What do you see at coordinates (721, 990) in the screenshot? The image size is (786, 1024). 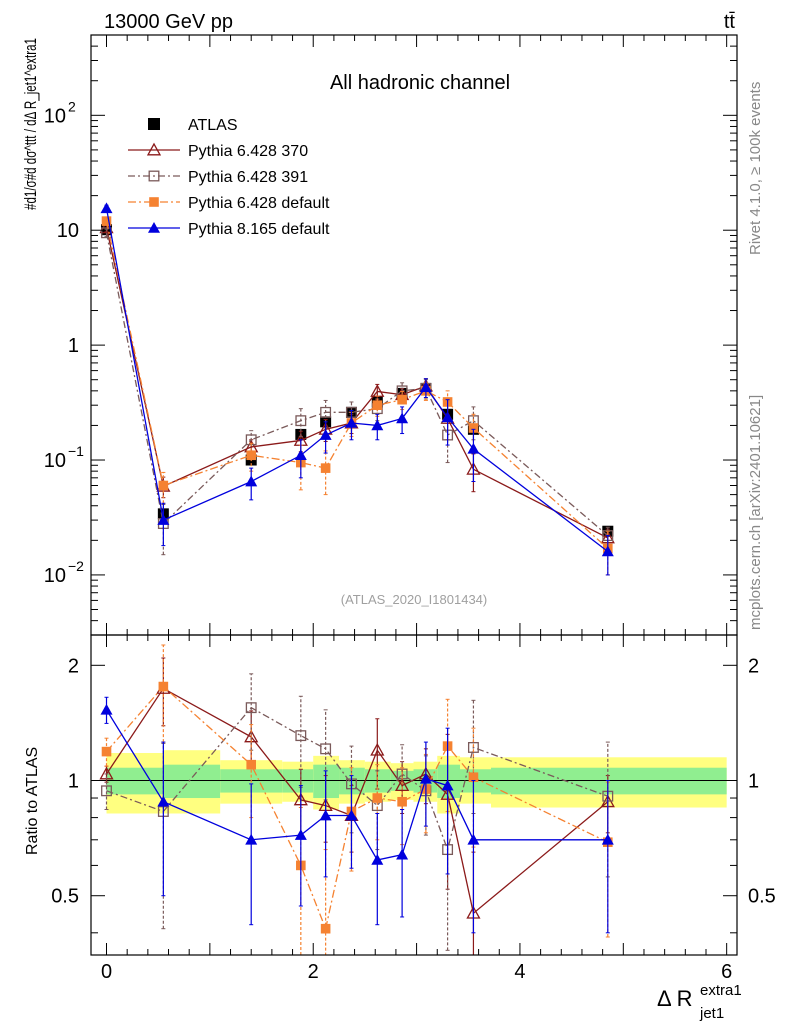 I see `x-label-superscript: extra1` at bounding box center [721, 990].